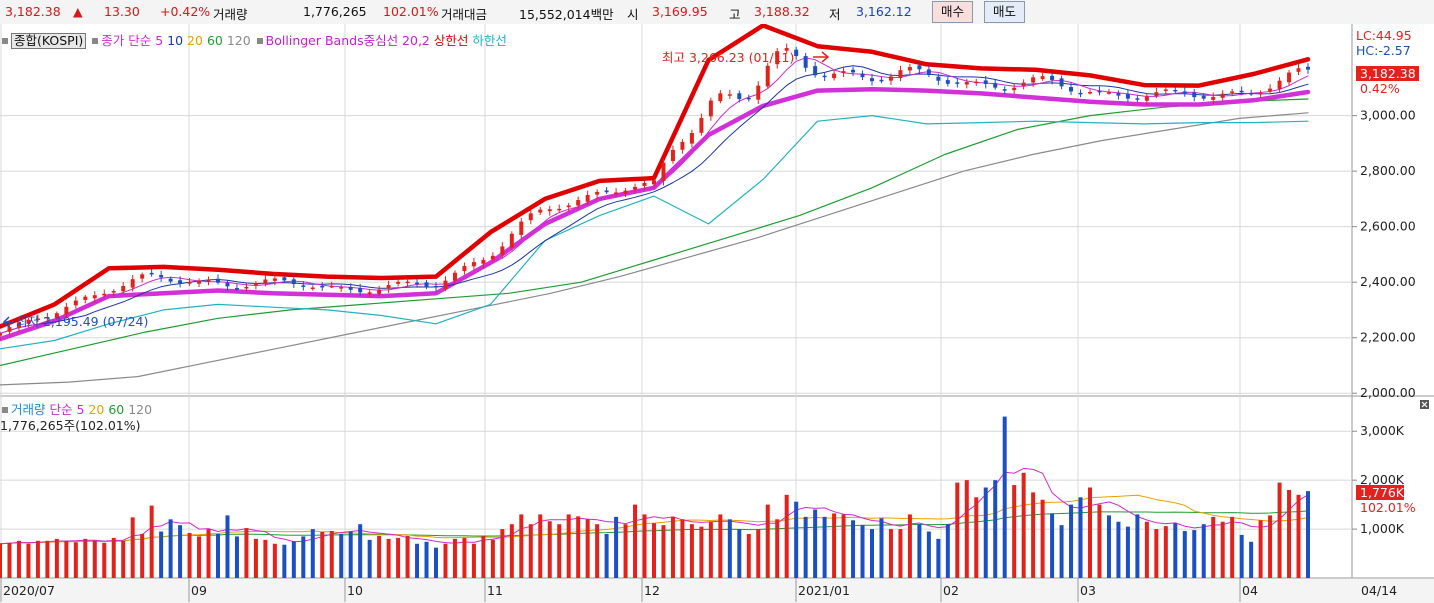 The image size is (1434, 603). Describe the element at coordinates (96, 409) in the screenshot. I see `volume-ma20: 20` at that location.